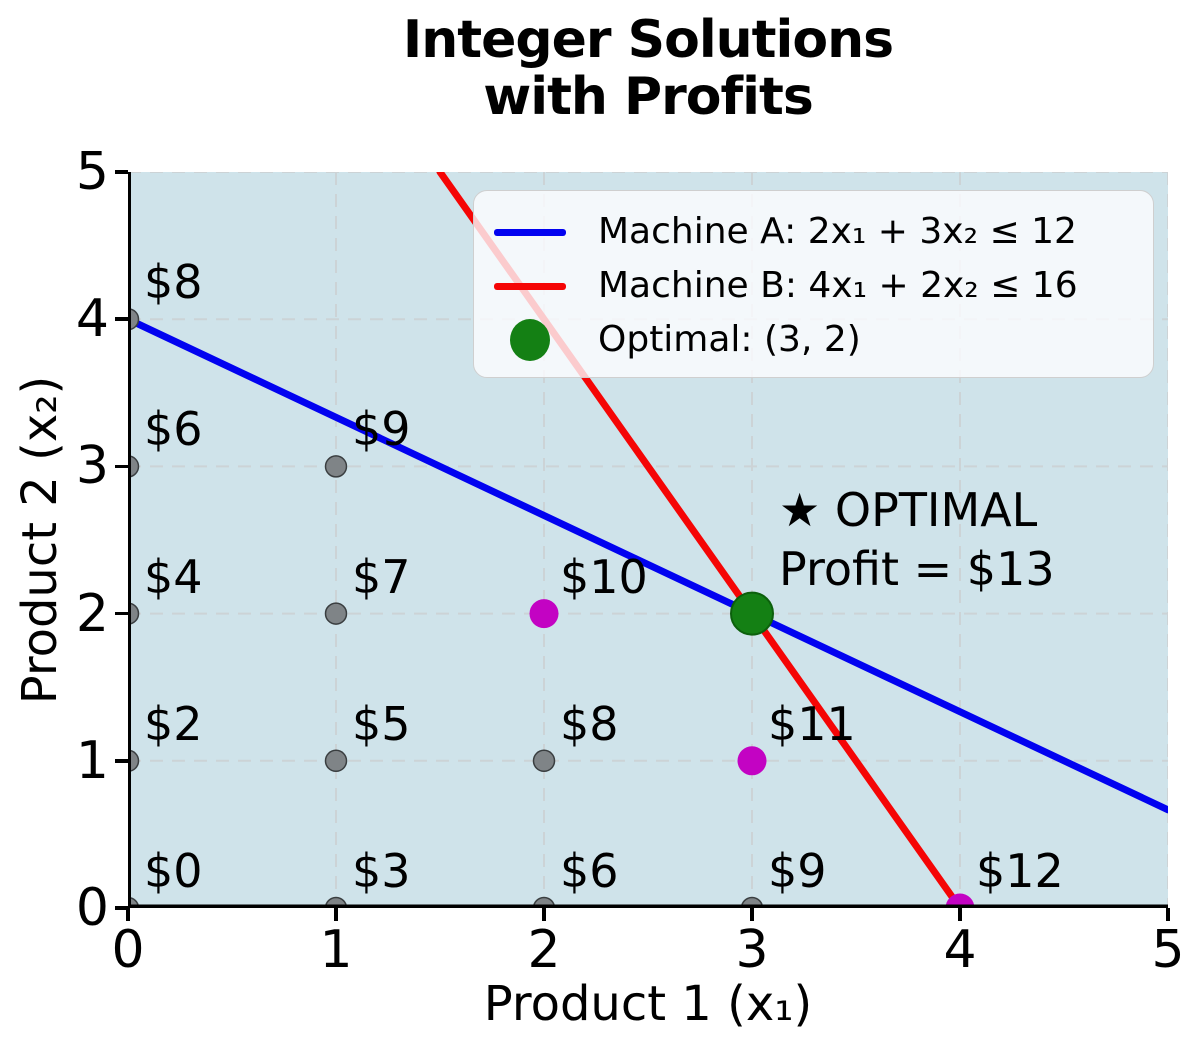 The image size is (1200, 1054). I want to click on x-tick-label: 2, so click(544, 950).